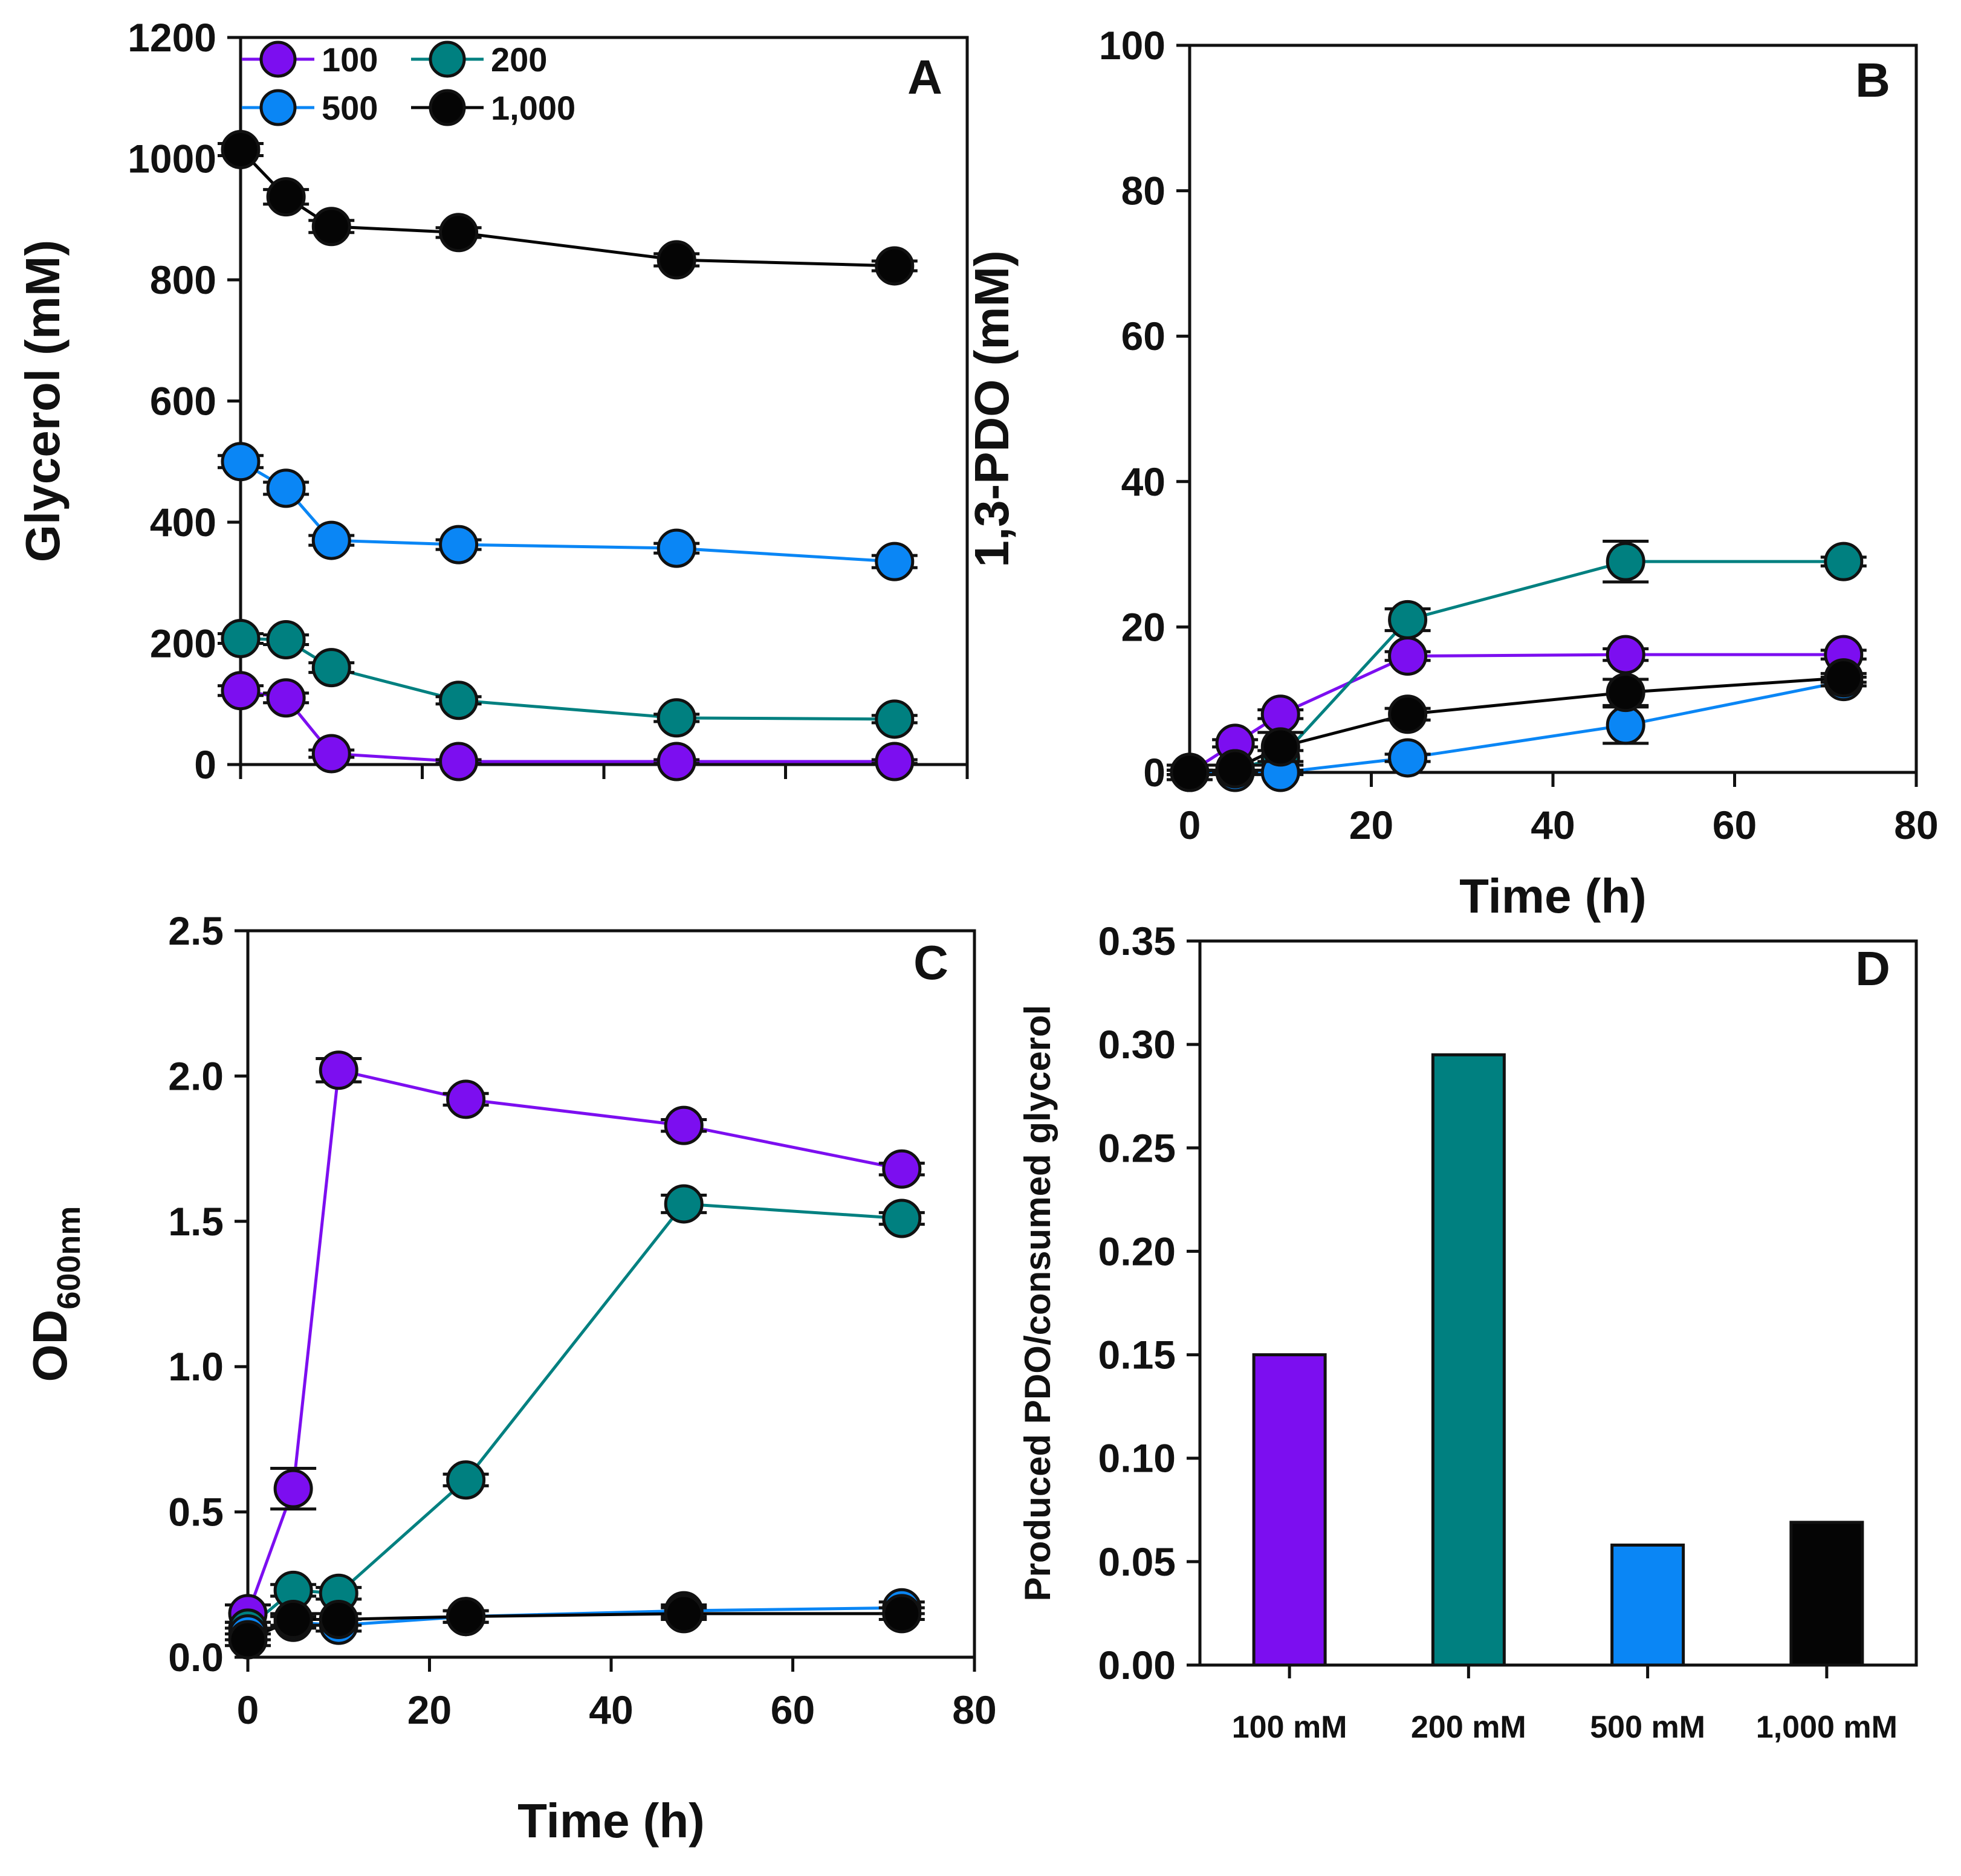  I want to click on legend-label: 200, so click(519, 59).